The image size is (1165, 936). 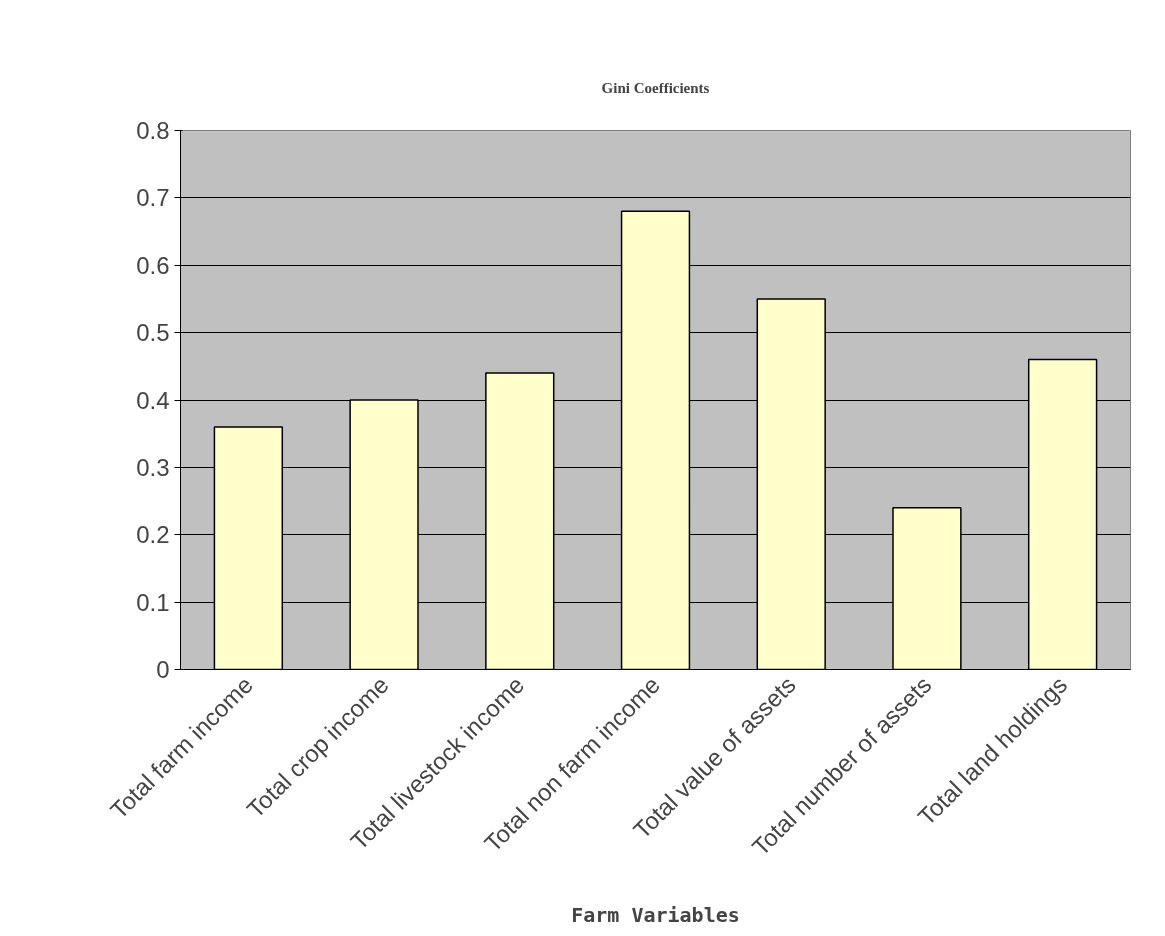 I want to click on x-axis-title: Farm Variables, so click(x=655, y=915).